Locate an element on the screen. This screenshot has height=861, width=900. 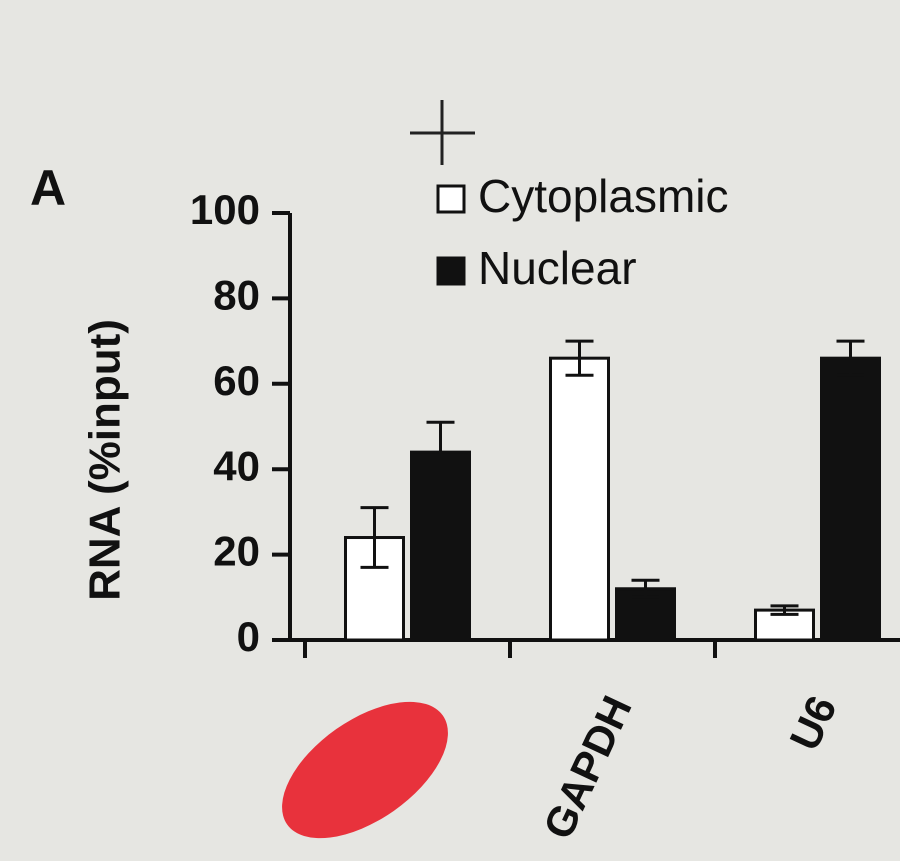
legend-label: Nuclear is located at coordinates (557, 268).